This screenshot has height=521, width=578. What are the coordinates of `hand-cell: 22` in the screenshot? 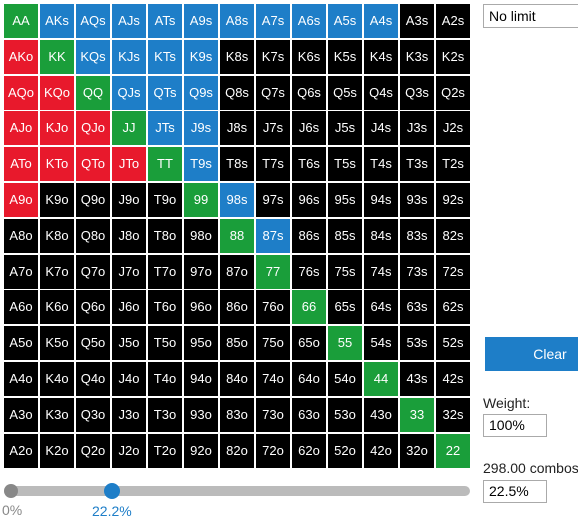 It's located at (453, 450).